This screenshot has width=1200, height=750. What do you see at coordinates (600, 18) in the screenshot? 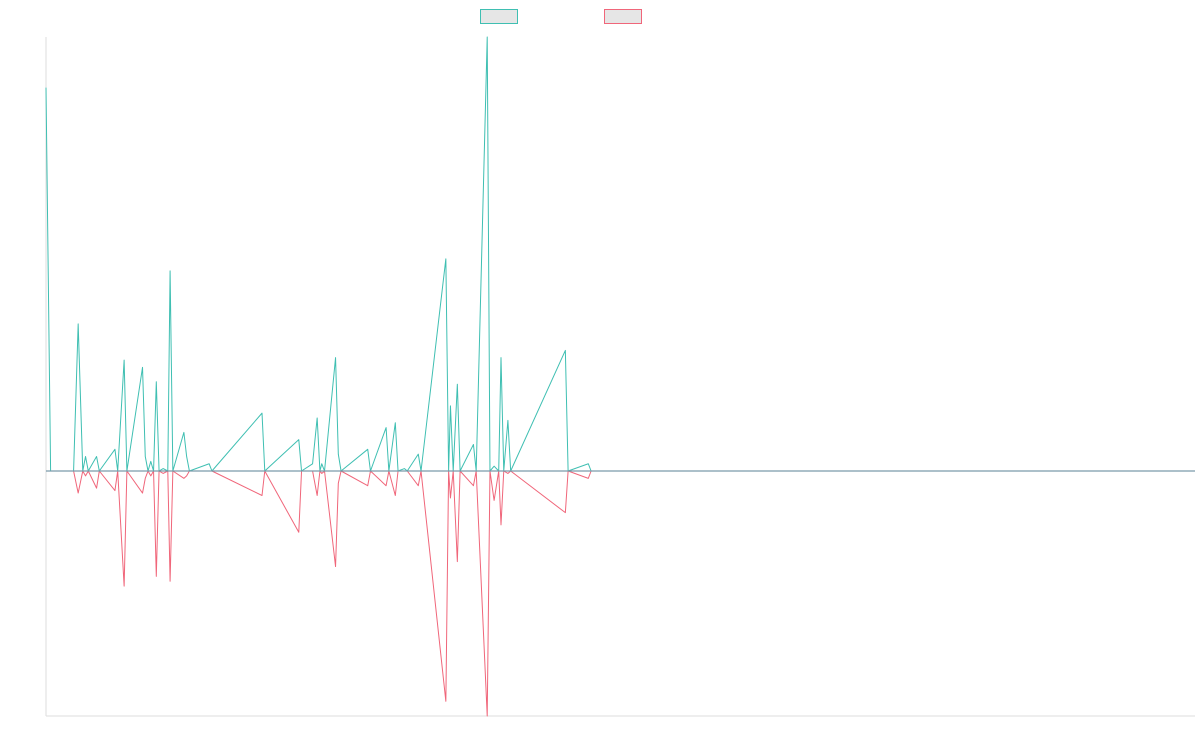
I see `legend` at bounding box center [600, 18].